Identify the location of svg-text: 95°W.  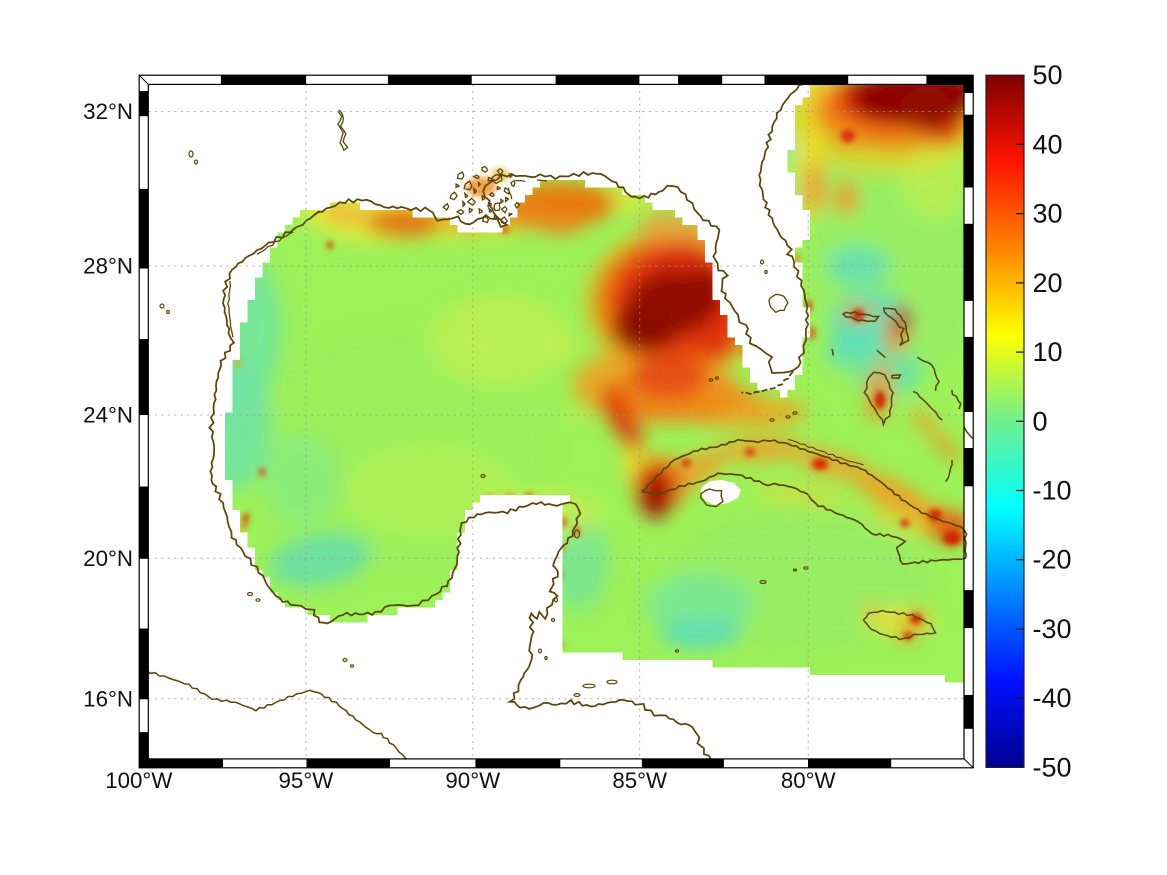
(306, 780).